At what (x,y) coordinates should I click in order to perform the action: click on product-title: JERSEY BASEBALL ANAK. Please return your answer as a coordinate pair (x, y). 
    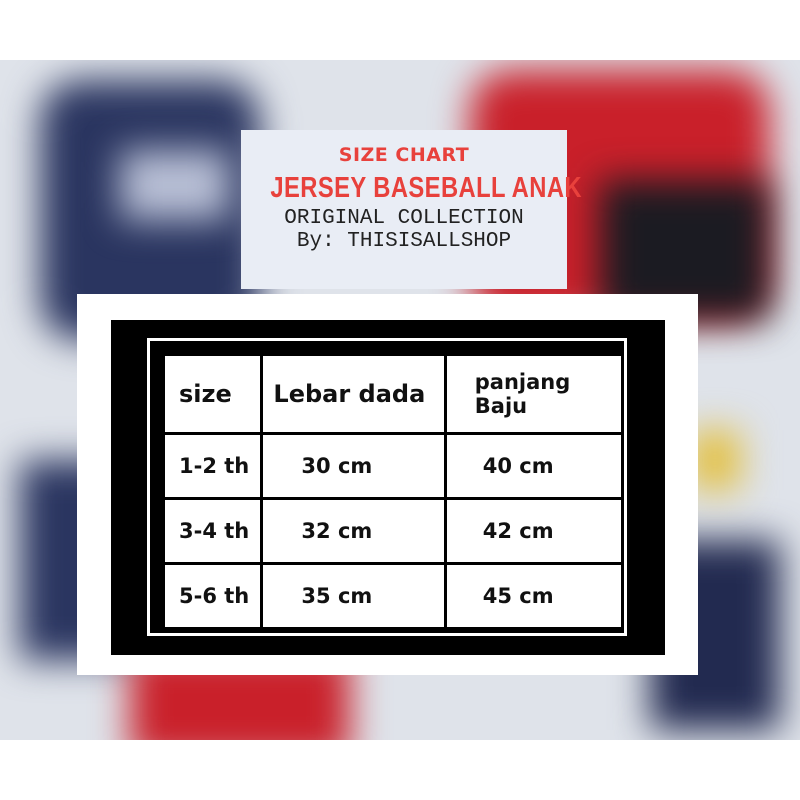
    Looking at the image, I should click on (426, 188).